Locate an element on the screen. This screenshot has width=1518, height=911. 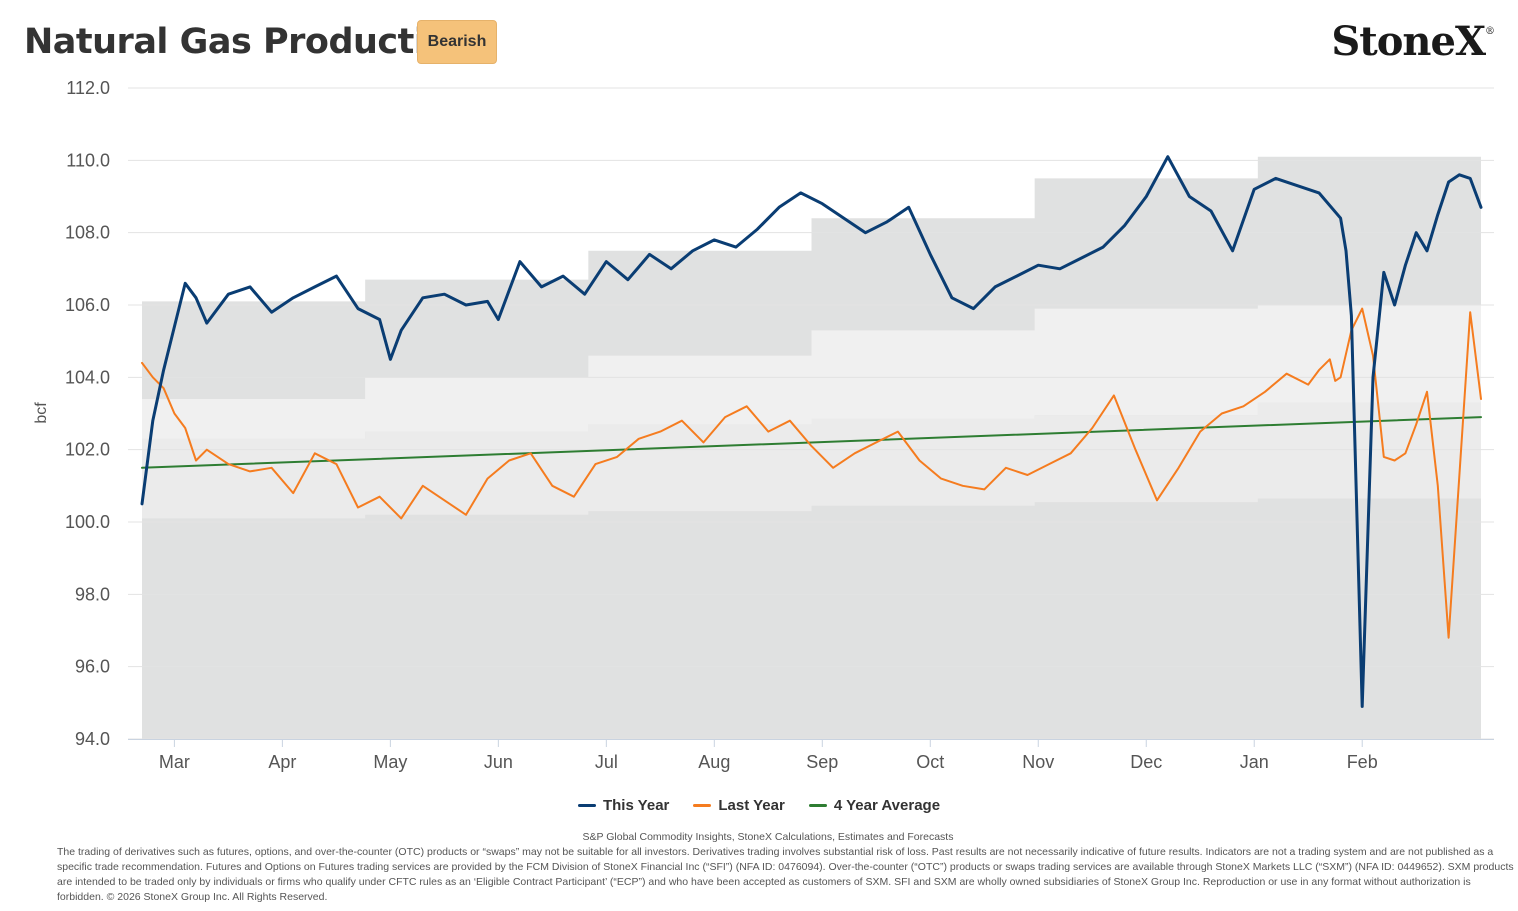
legend-item-this-year: This Year is located at coordinates (623, 805).